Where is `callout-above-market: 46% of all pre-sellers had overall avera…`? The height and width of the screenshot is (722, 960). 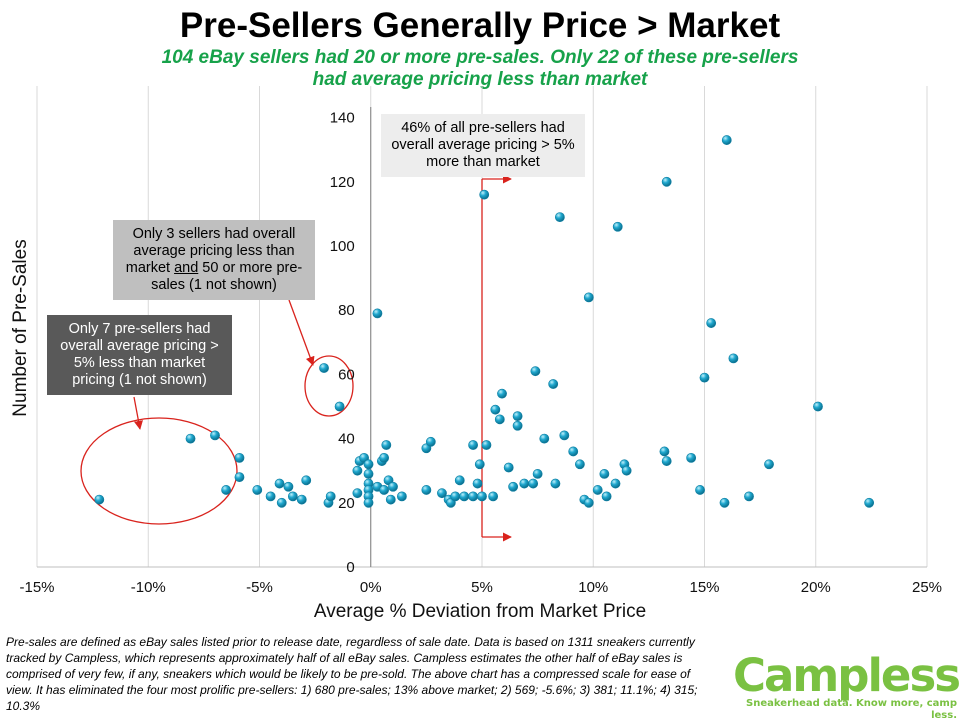 callout-above-market: 46% of all pre-sellers had overall avera… is located at coordinates (483, 145).